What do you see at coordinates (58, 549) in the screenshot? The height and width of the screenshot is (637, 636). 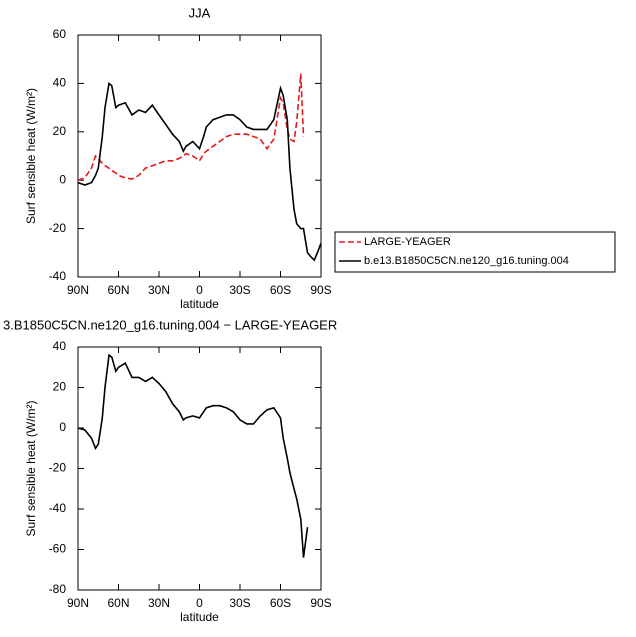 I see `y-tick-label: -60` at bounding box center [58, 549].